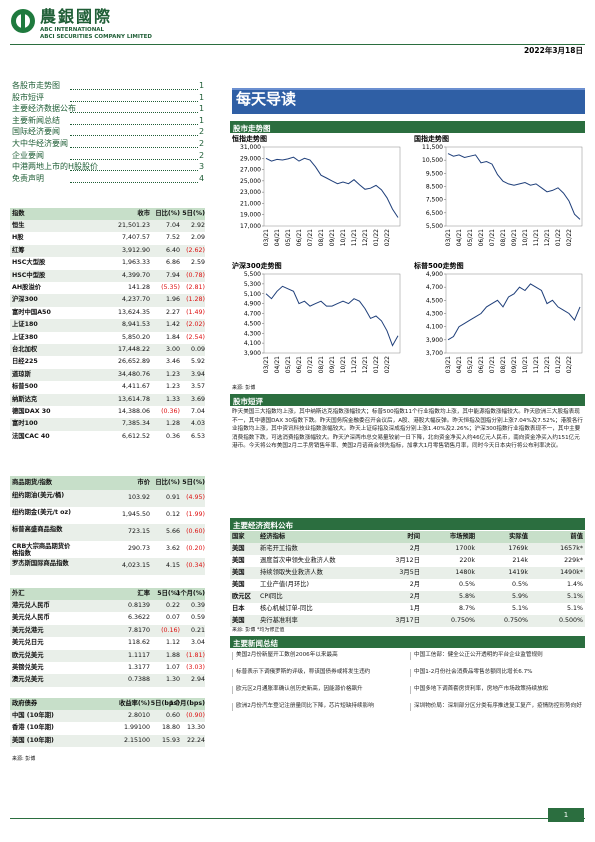 The height and width of the screenshot is (842, 595). Describe the element at coordinates (25, 703) in the screenshot. I see `table-header: 政府债券` at that location.